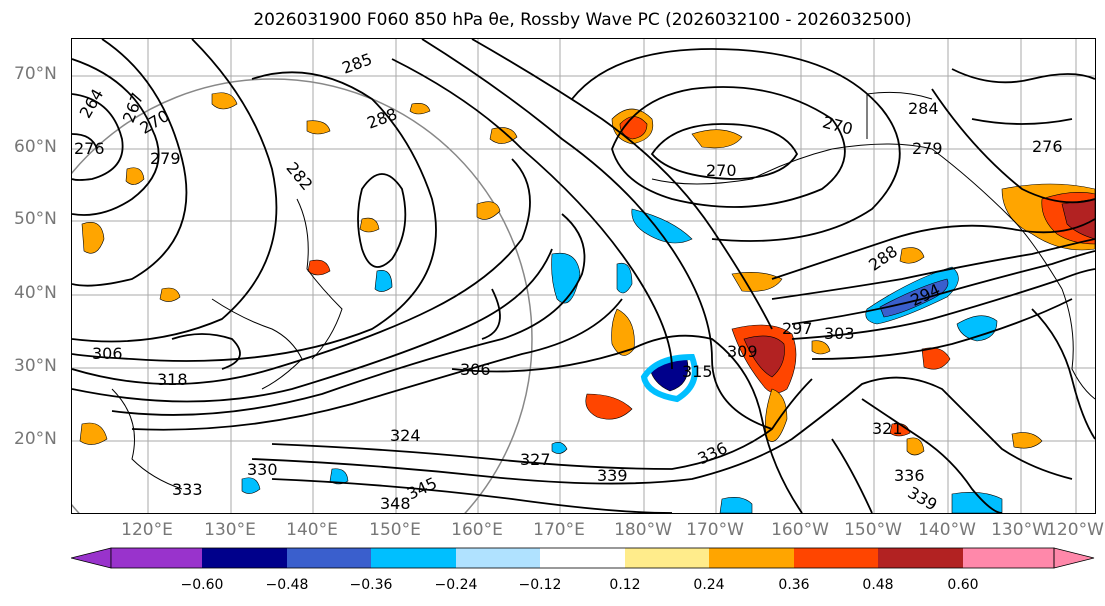 The width and height of the screenshot is (1105, 606). I want to click on colorbar-tick-label: 0.48, so click(878, 585).